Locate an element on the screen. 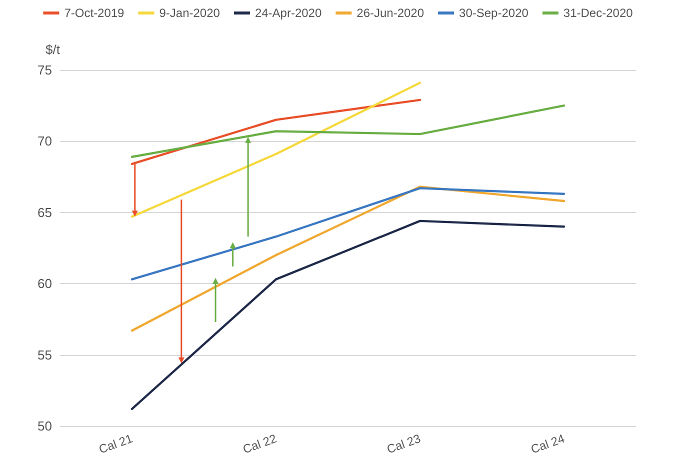  y-tick-label: 65 is located at coordinates (45, 212).